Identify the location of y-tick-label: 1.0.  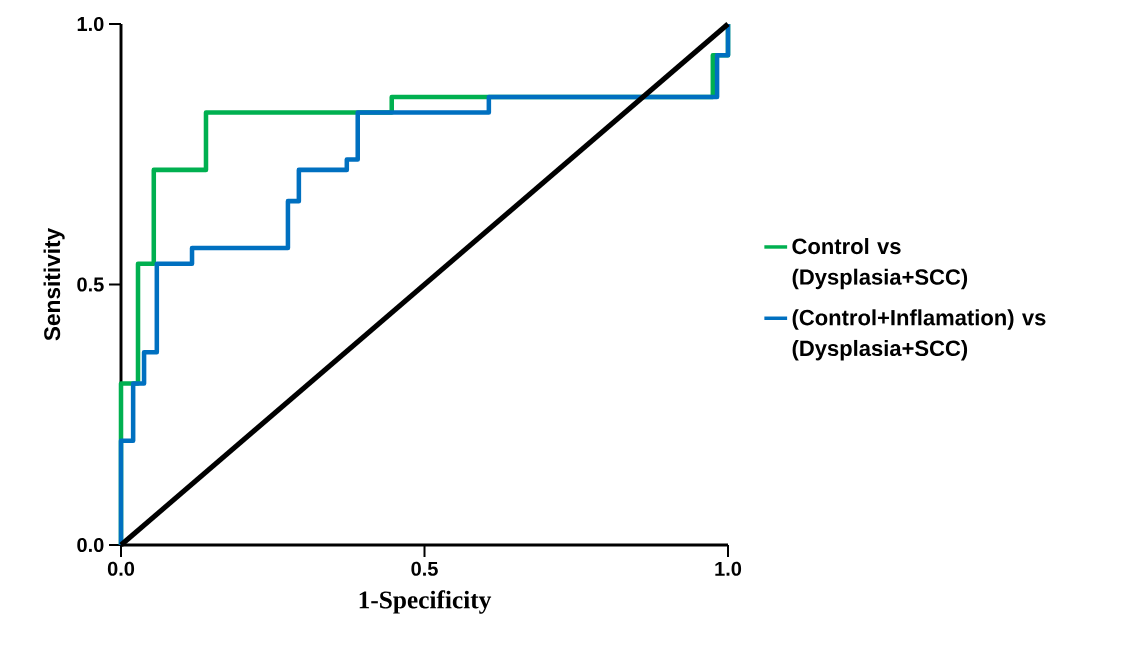
(90, 24).